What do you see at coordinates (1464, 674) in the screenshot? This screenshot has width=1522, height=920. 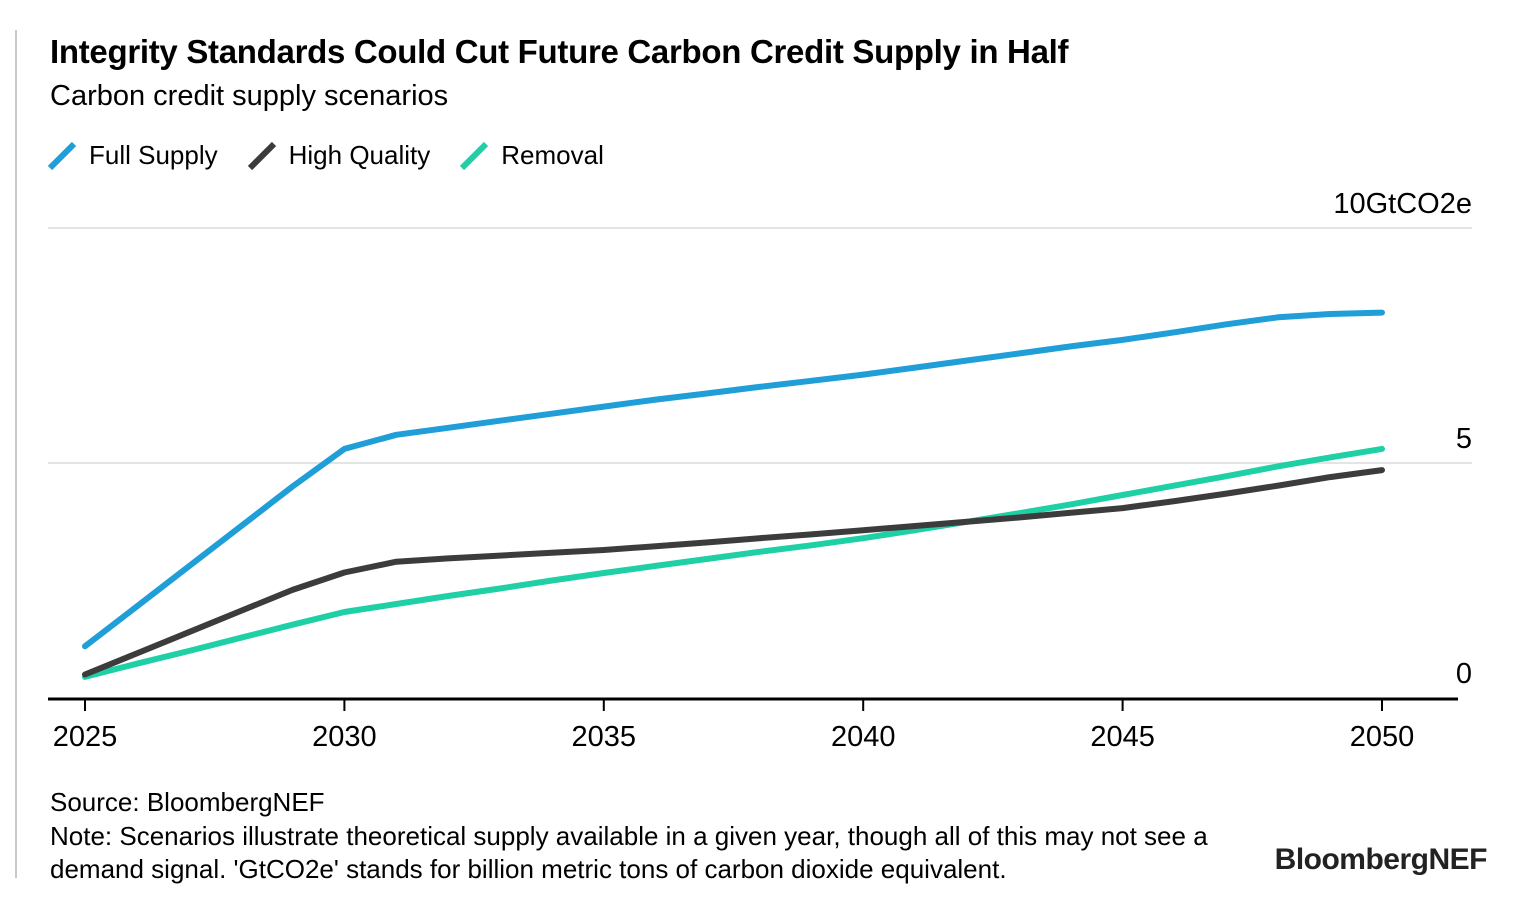 I see `y-axis-label-0: 0` at bounding box center [1464, 674].